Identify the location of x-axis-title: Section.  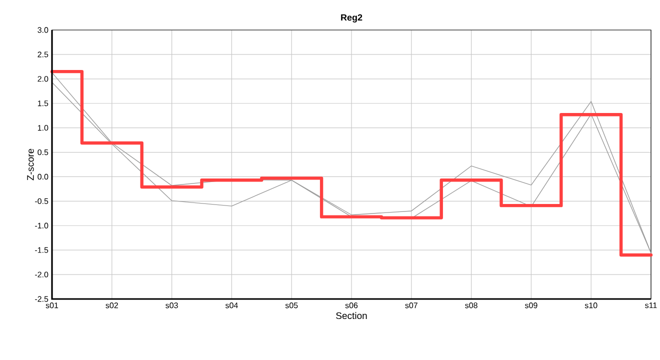
(351, 316).